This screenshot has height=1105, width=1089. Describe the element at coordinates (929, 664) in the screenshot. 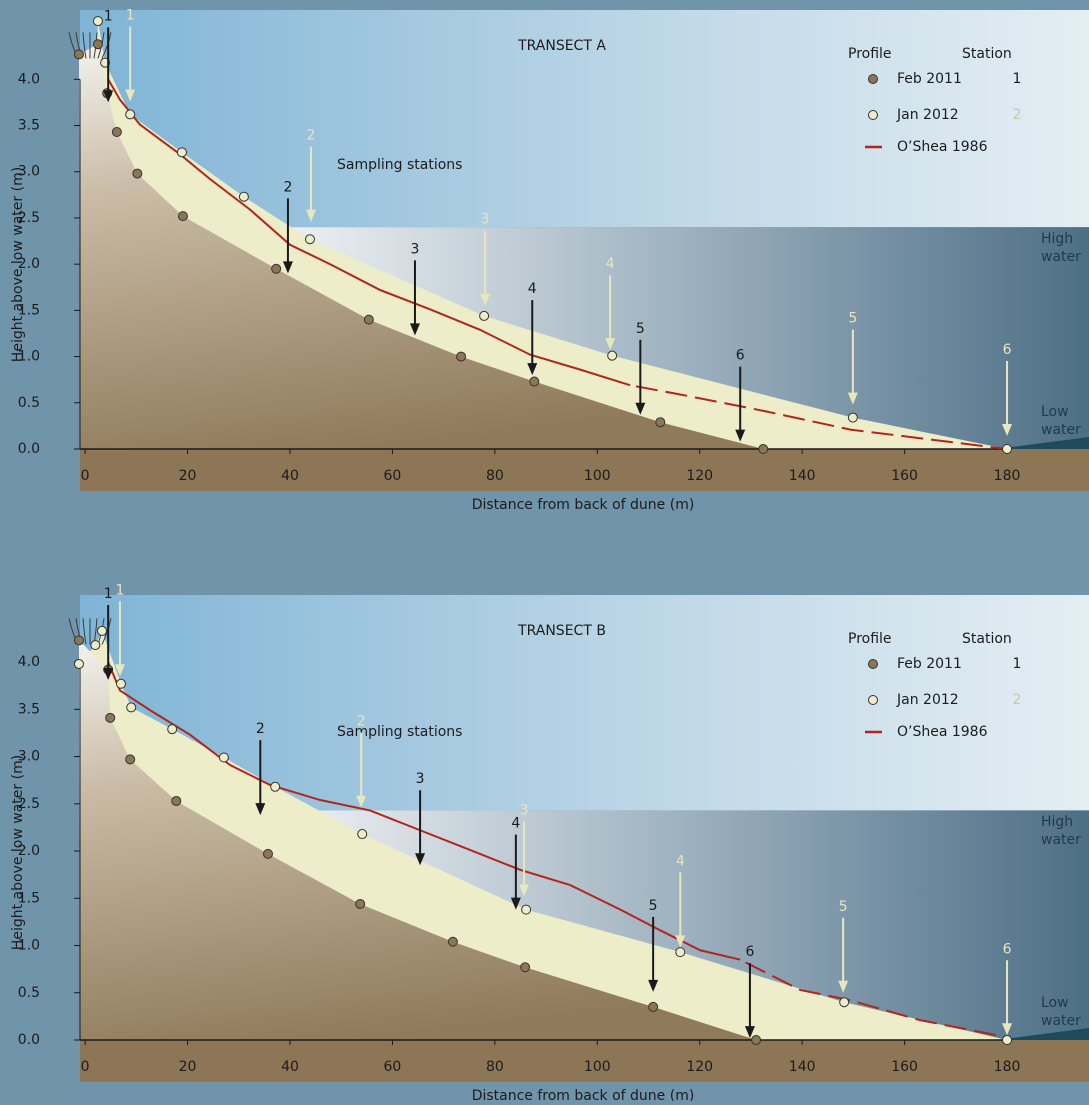

I see `legend-label: Feb 2011` at that location.